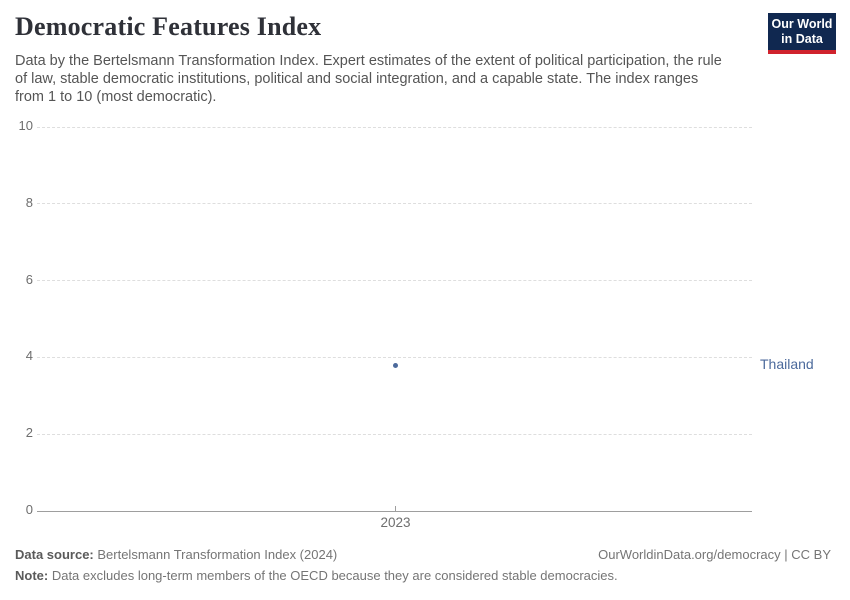  I want to click on subtitle-line: from 1 to 10 (most democratic)., so click(116, 97).